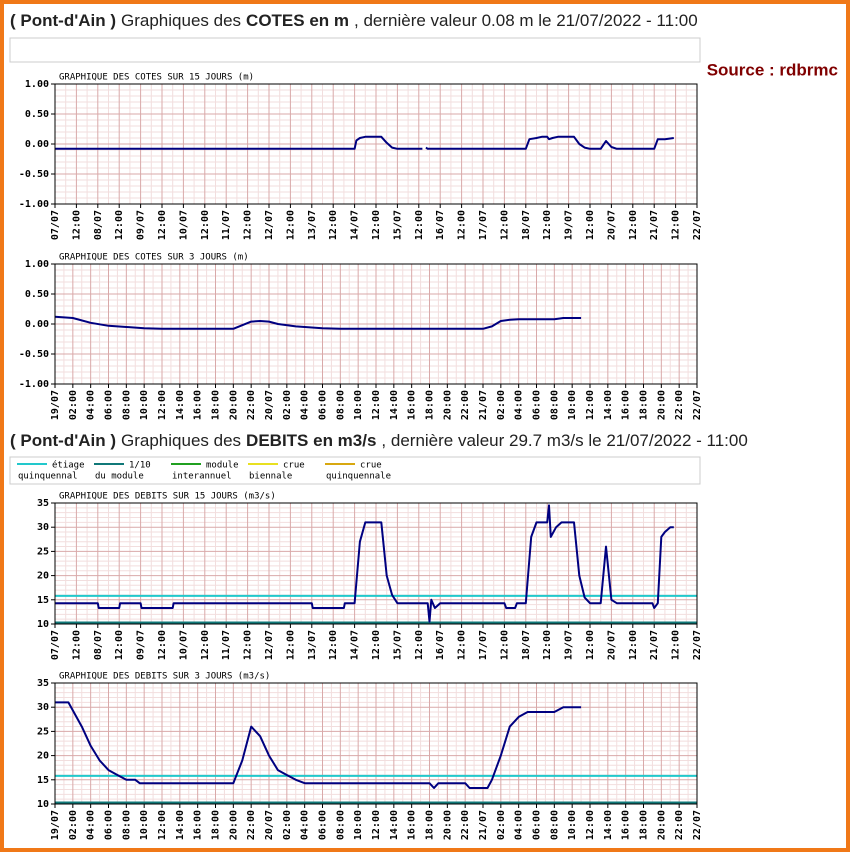 The image size is (850, 852). I want to click on legend-label: étiage, so click(68, 465).